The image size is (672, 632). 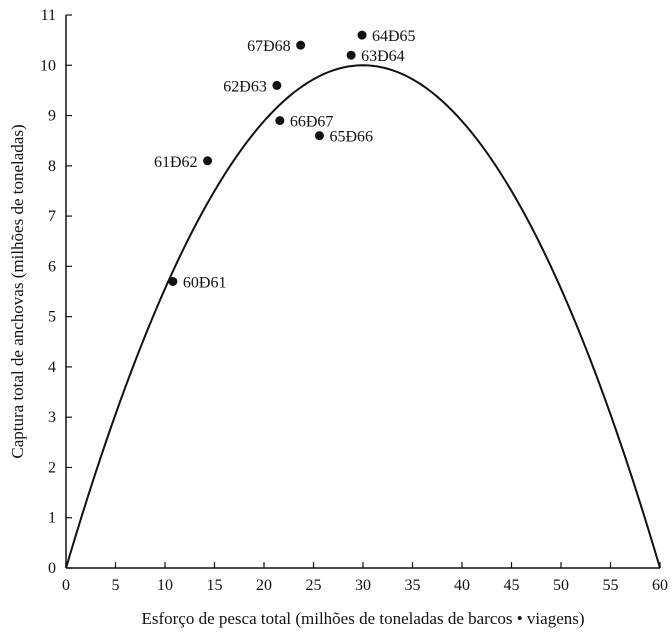 I want to click on y-tick-label: 8, so click(x=52, y=166).